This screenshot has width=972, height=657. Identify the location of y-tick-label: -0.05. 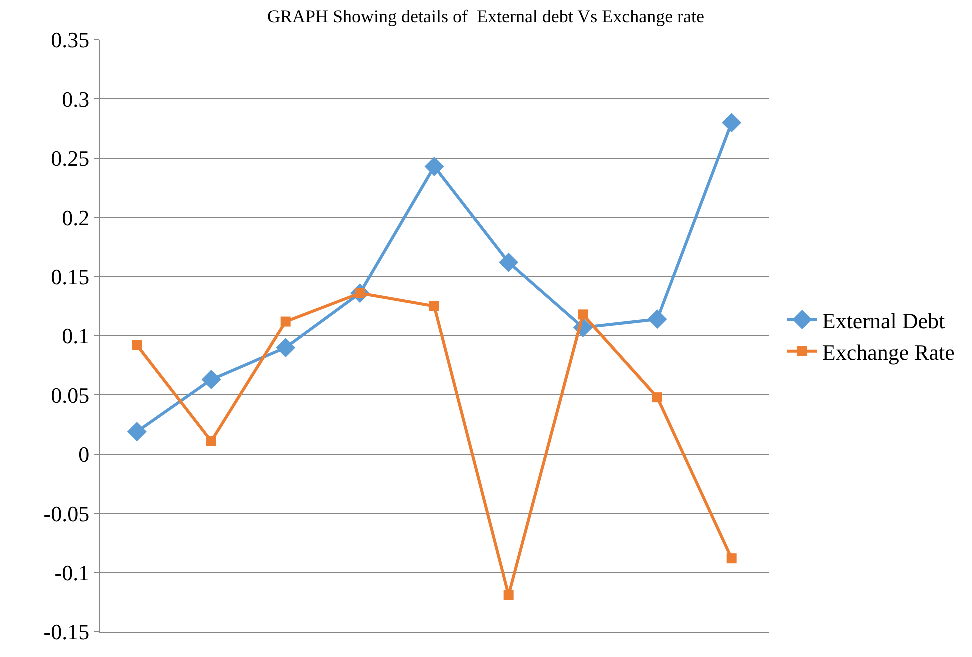
(67, 513).